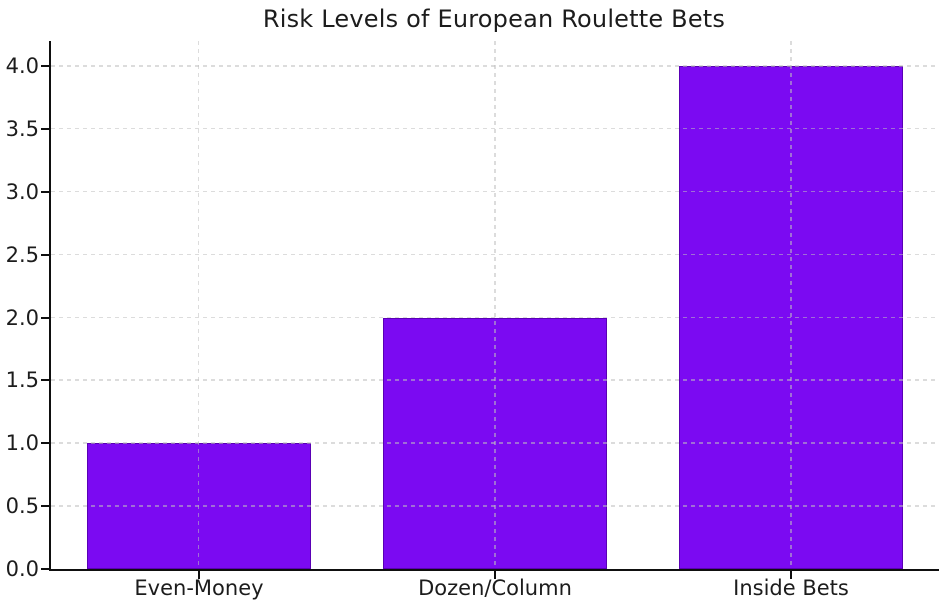 This screenshot has width=950, height=607. Describe the element at coordinates (495, 588) in the screenshot. I see `x-tick-label: Dozen/Column` at that location.